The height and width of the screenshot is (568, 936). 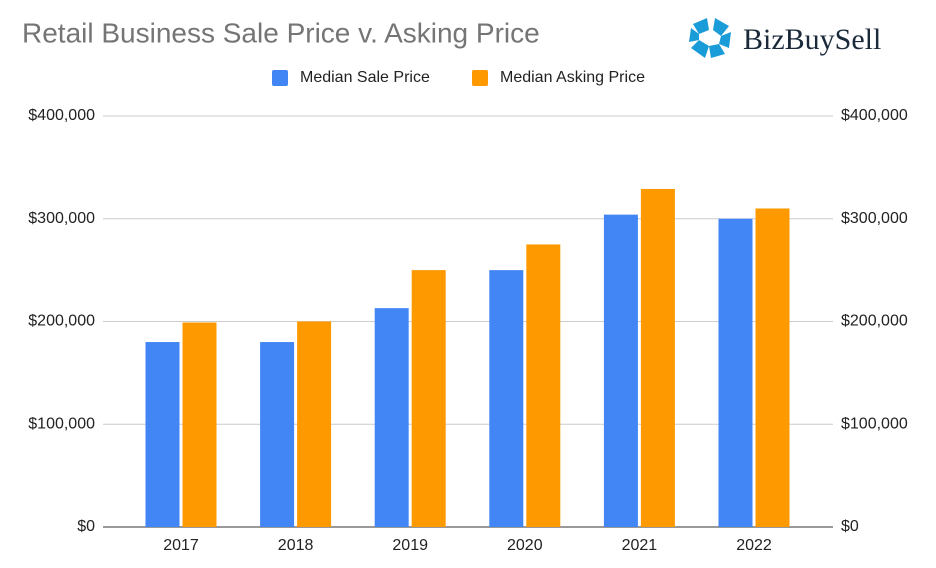 What do you see at coordinates (640, 545) in the screenshot?
I see `x-tick-label: 2021` at bounding box center [640, 545].